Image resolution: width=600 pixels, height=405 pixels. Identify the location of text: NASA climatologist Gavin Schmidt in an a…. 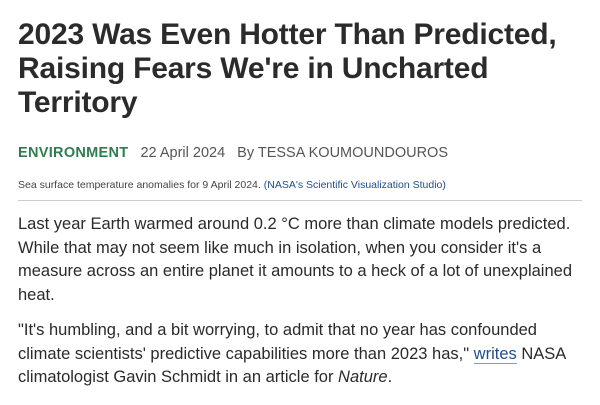
(292, 365).